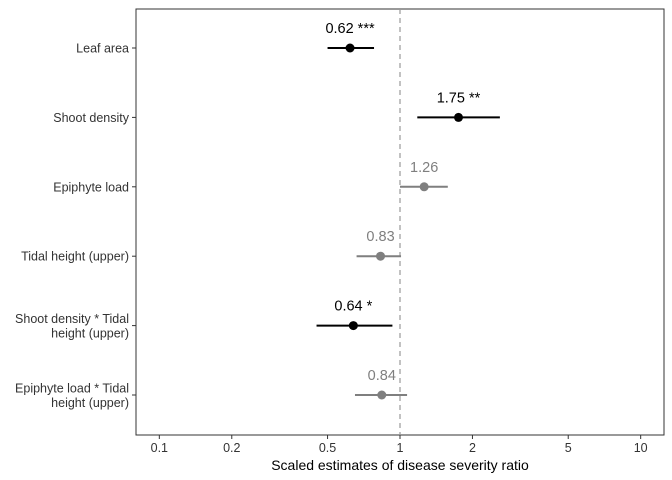  Describe the element at coordinates (72, 388) in the screenshot. I see `y-axis-label: Epiphyte load * Tidal` at that location.